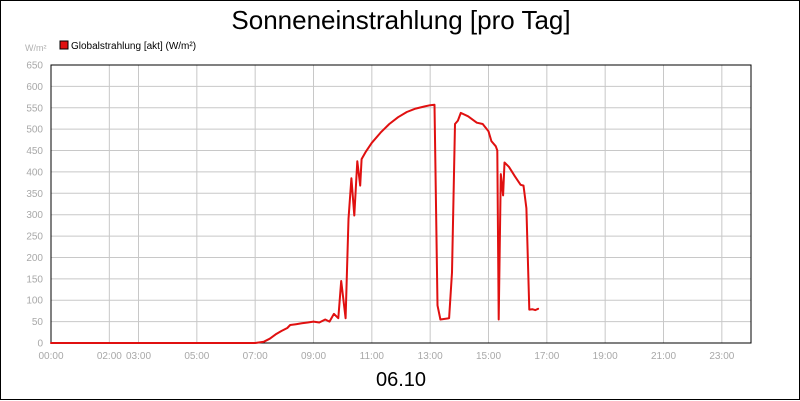 This screenshot has height=401, width=800. Describe the element at coordinates (430, 356) in the screenshot. I see `x-tick-label: 13:00` at that location.